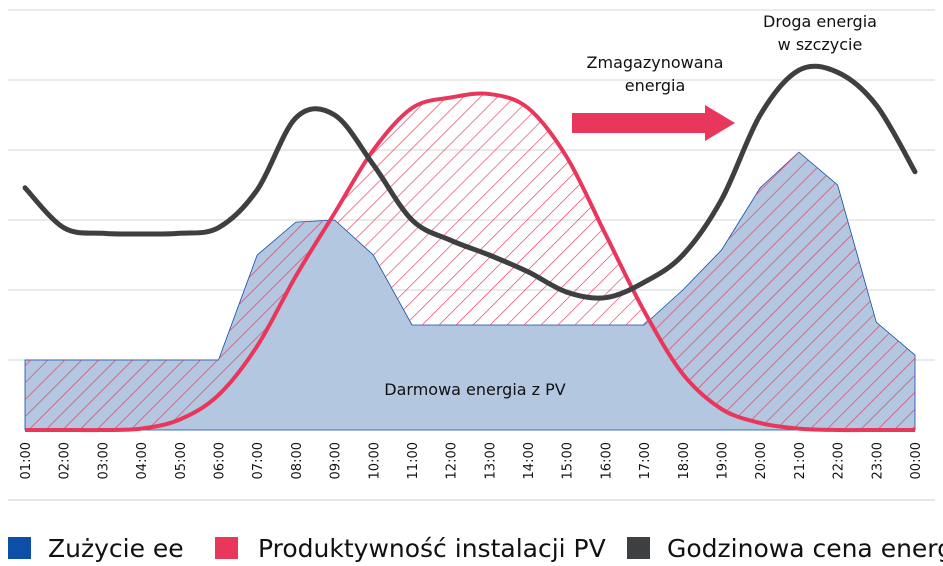 Image resolution: width=943 pixels, height=566 pixels. Describe the element at coordinates (432, 548) in the screenshot. I see `legend-label: Produktywność instalacji PV` at that location.